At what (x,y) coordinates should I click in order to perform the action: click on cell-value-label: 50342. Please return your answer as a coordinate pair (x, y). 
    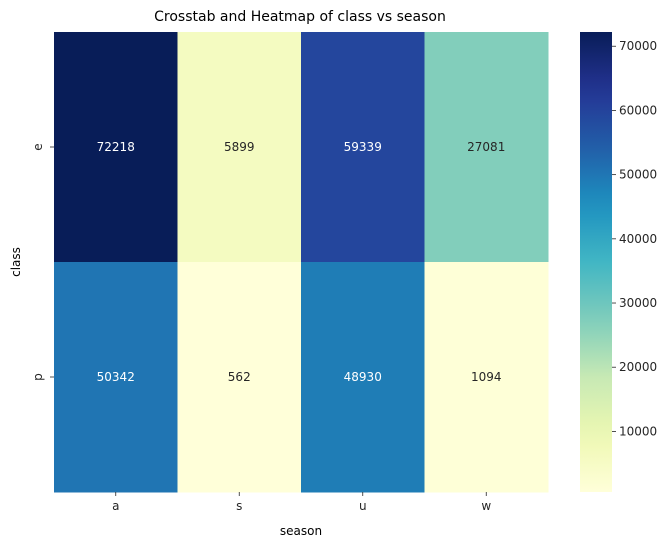
    Looking at the image, I should click on (116, 377).